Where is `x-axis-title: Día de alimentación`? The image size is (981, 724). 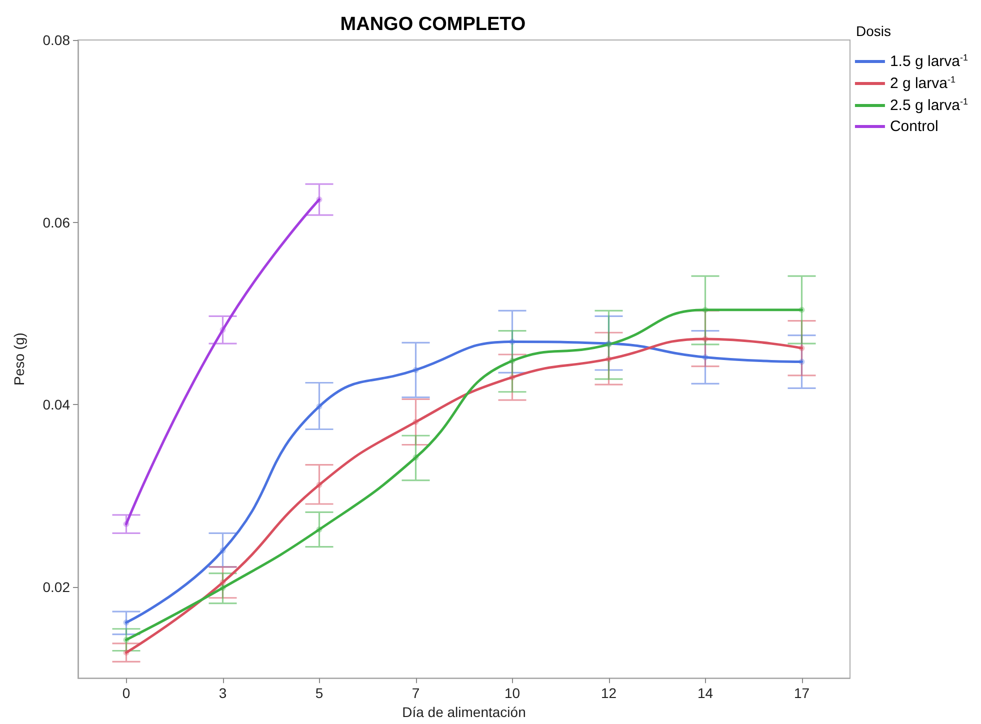 x-axis-title: Día de alimentación is located at coordinates (464, 712).